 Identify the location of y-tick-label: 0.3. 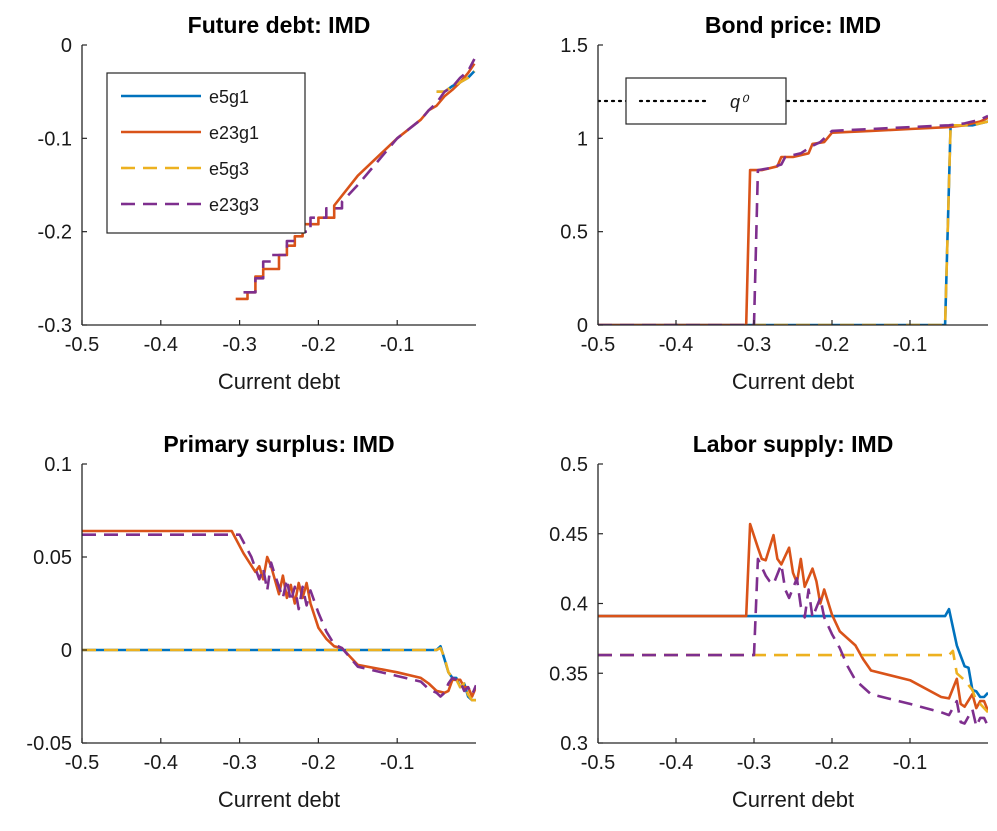
(574, 744).